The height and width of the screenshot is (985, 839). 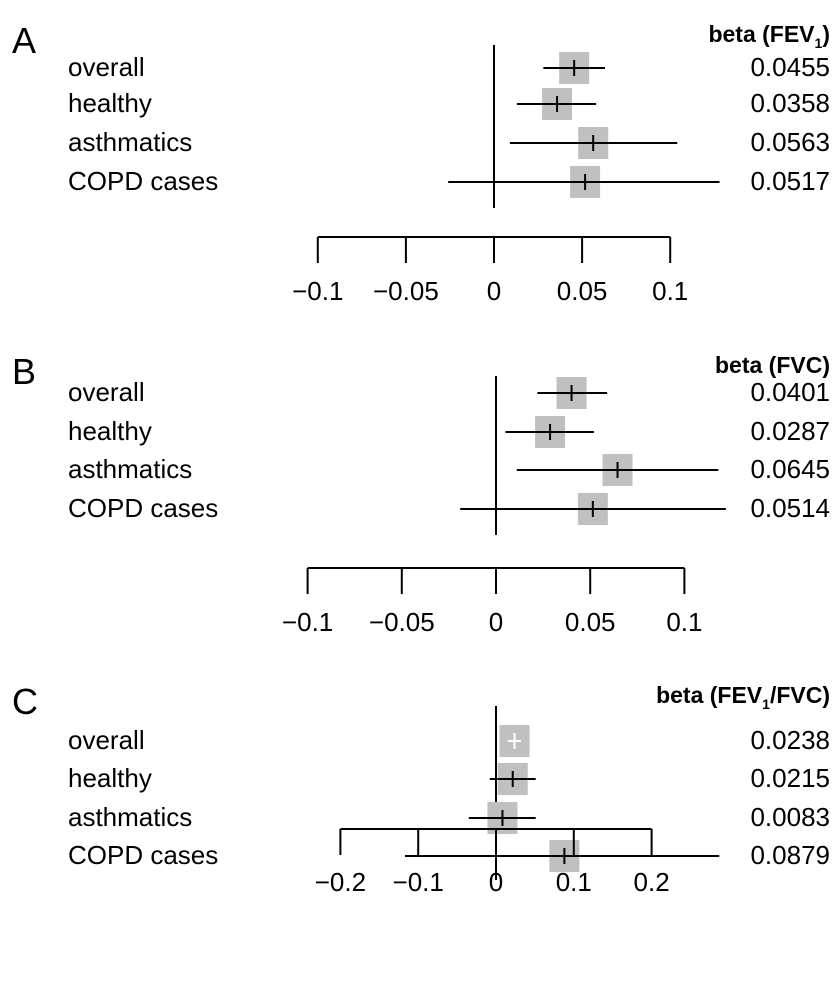 I want to click on beta-header: beta (FEV1/FVC), so click(x=743, y=697).